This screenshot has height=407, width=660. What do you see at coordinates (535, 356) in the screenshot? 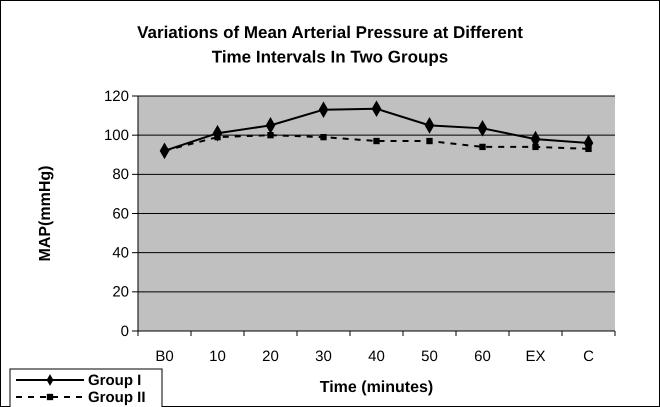
I see `x-tick-label: EX` at bounding box center [535, 356].